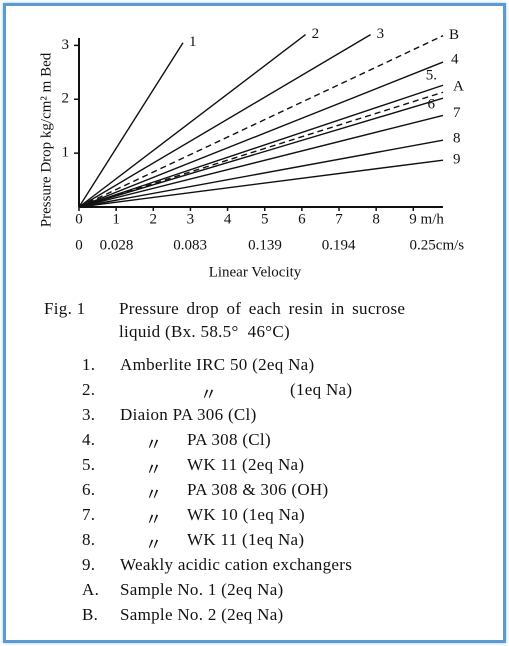 The height and width of the screenshot is (646, 509). I want to click on x2-tick-label: 0, so click(79, 245).